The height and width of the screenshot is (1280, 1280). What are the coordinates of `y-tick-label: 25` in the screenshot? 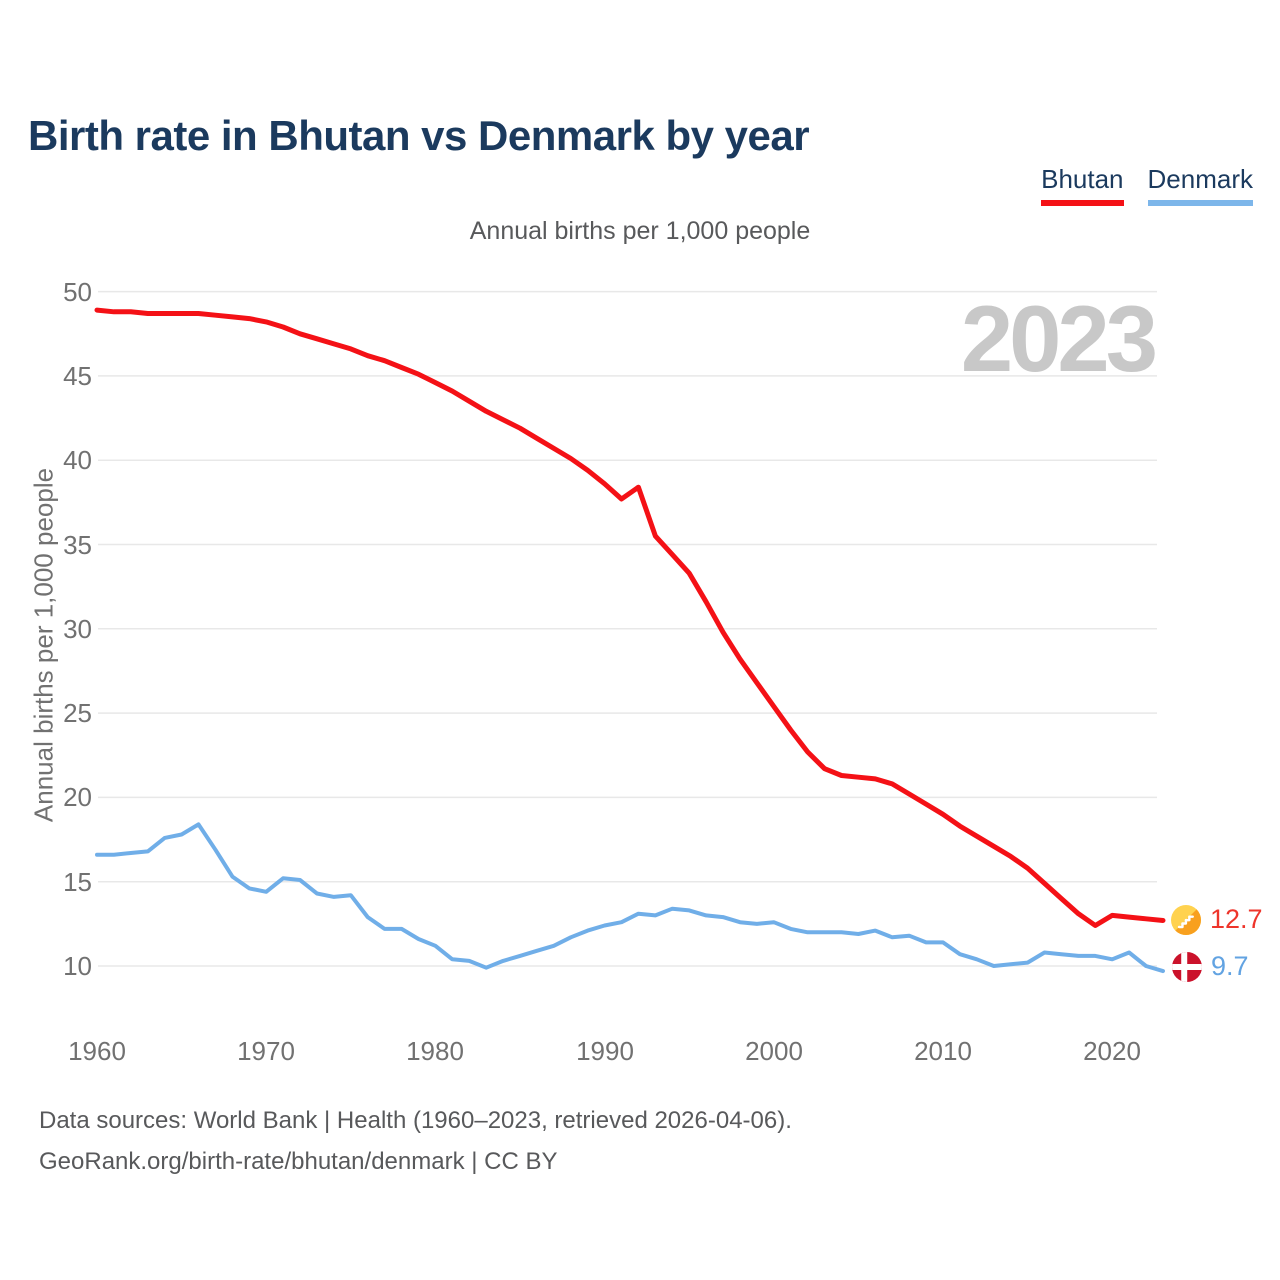 It's located at (77, 713).